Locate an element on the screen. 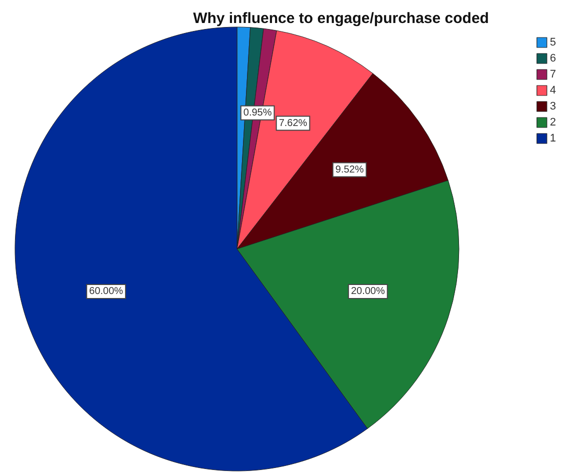 The width and height of the screenshot is (573, 472). data-label: 9.52% is located at coordinates (349, 170).